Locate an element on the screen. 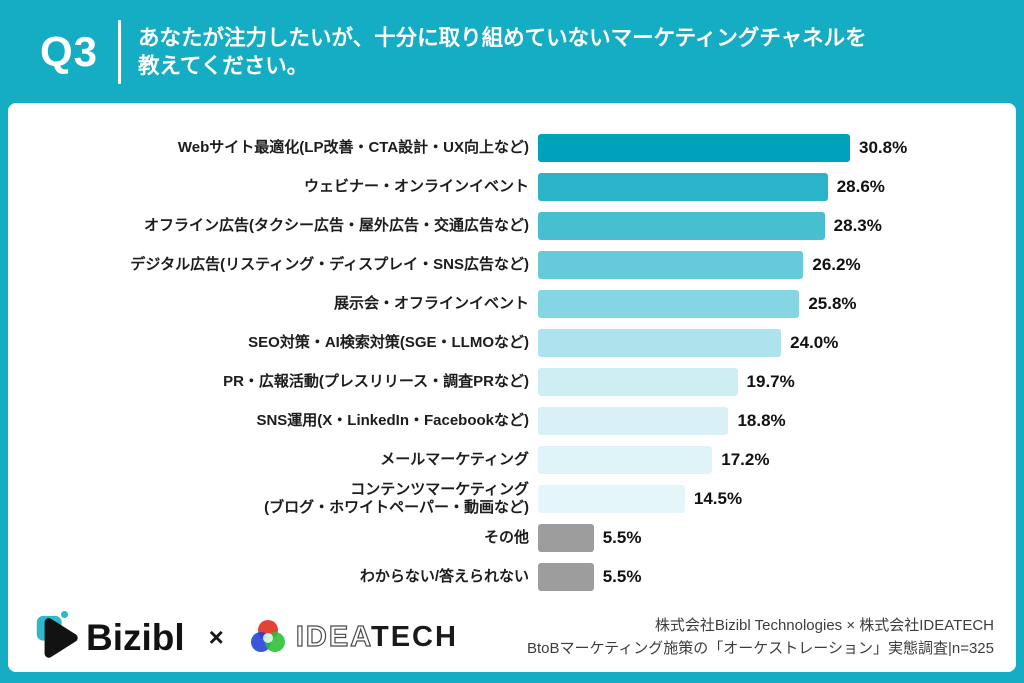 The image size is (1024, 683). chart-row: SNS運用(X・LinkedIn・Facebookなど) 18.8% is located at coordinates (512, 420).